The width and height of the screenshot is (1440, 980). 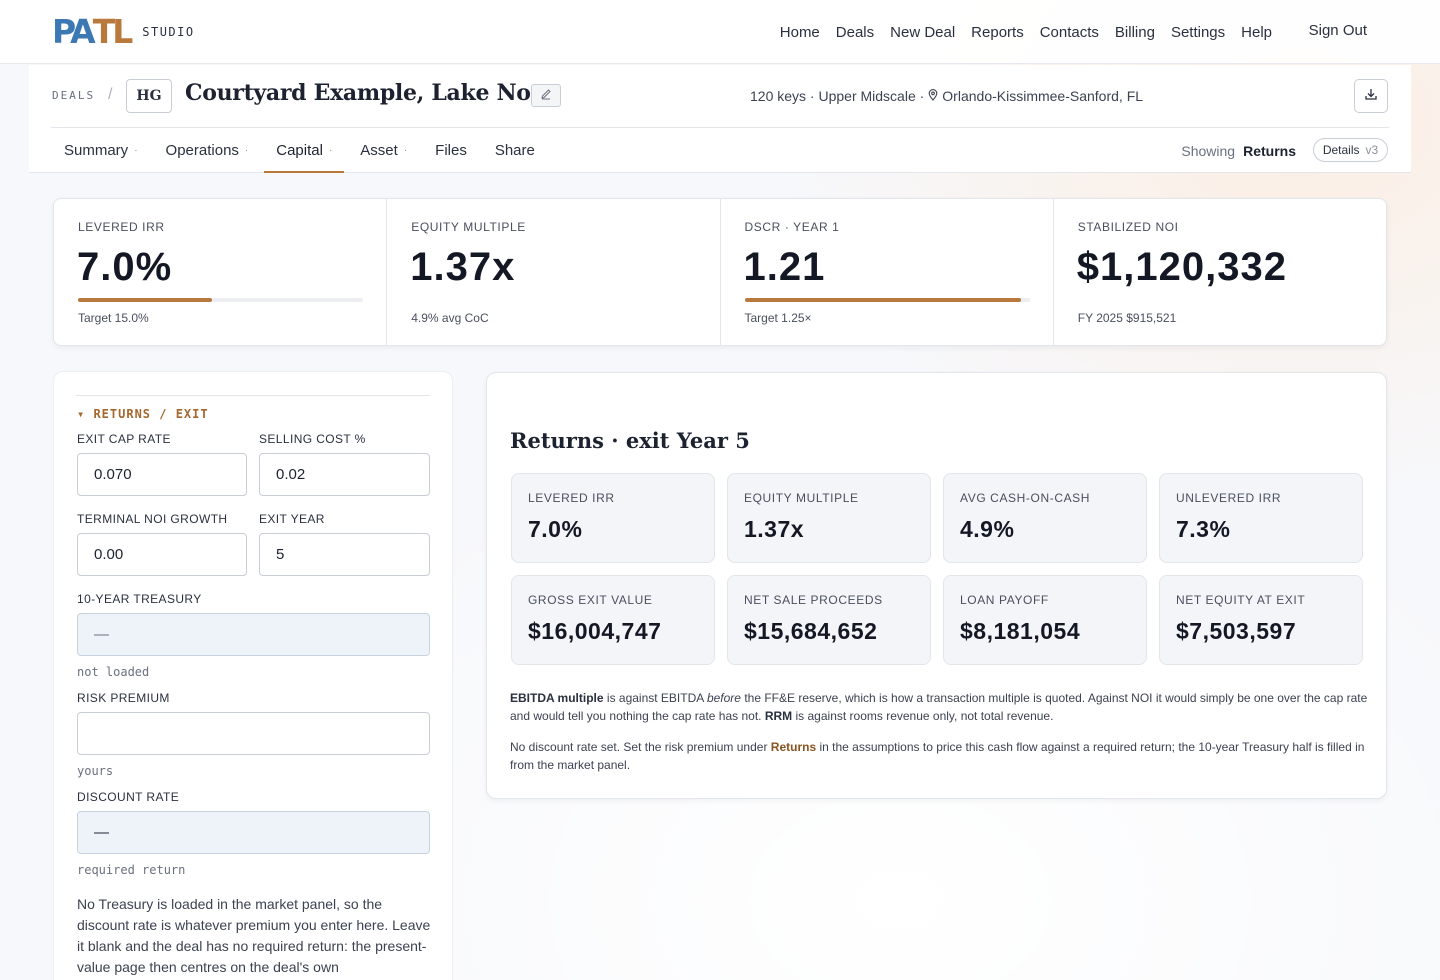 I want to click on selling-cost-label: SELLING COST %, so click(x=312, y=439).